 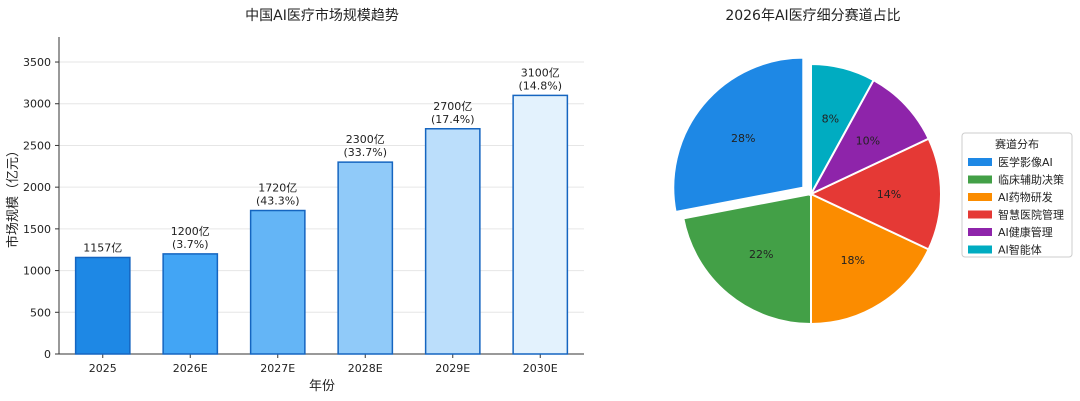 What do you see at coordinates (540, 85) in the screenshot?
I see `bar-data-label: (14.8%)` at bounding box center [540, 85].